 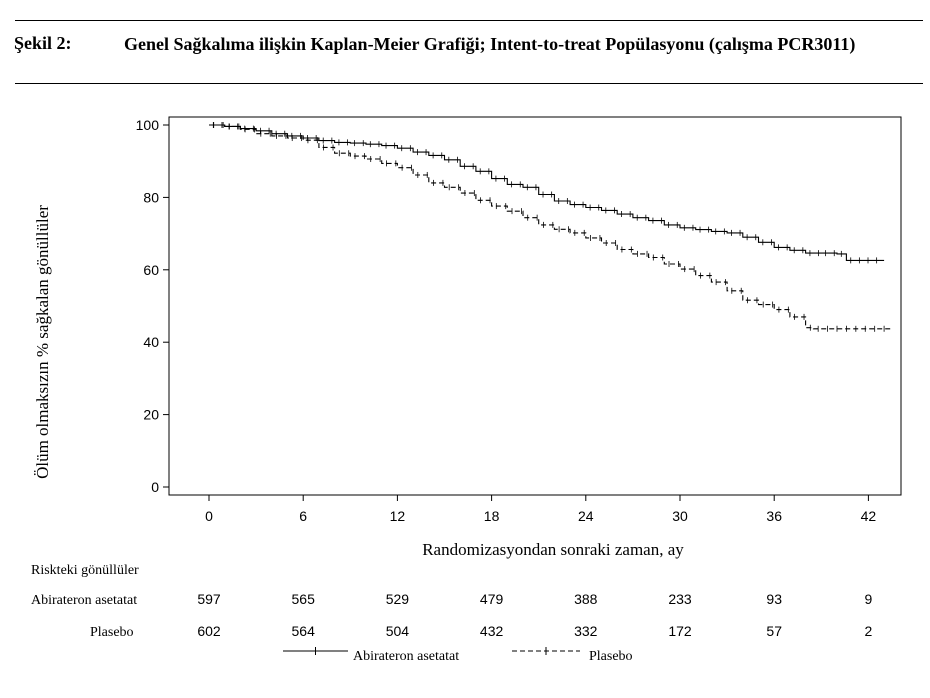 I want to click on y-tick-label: 100, so click(x=148, y=125).